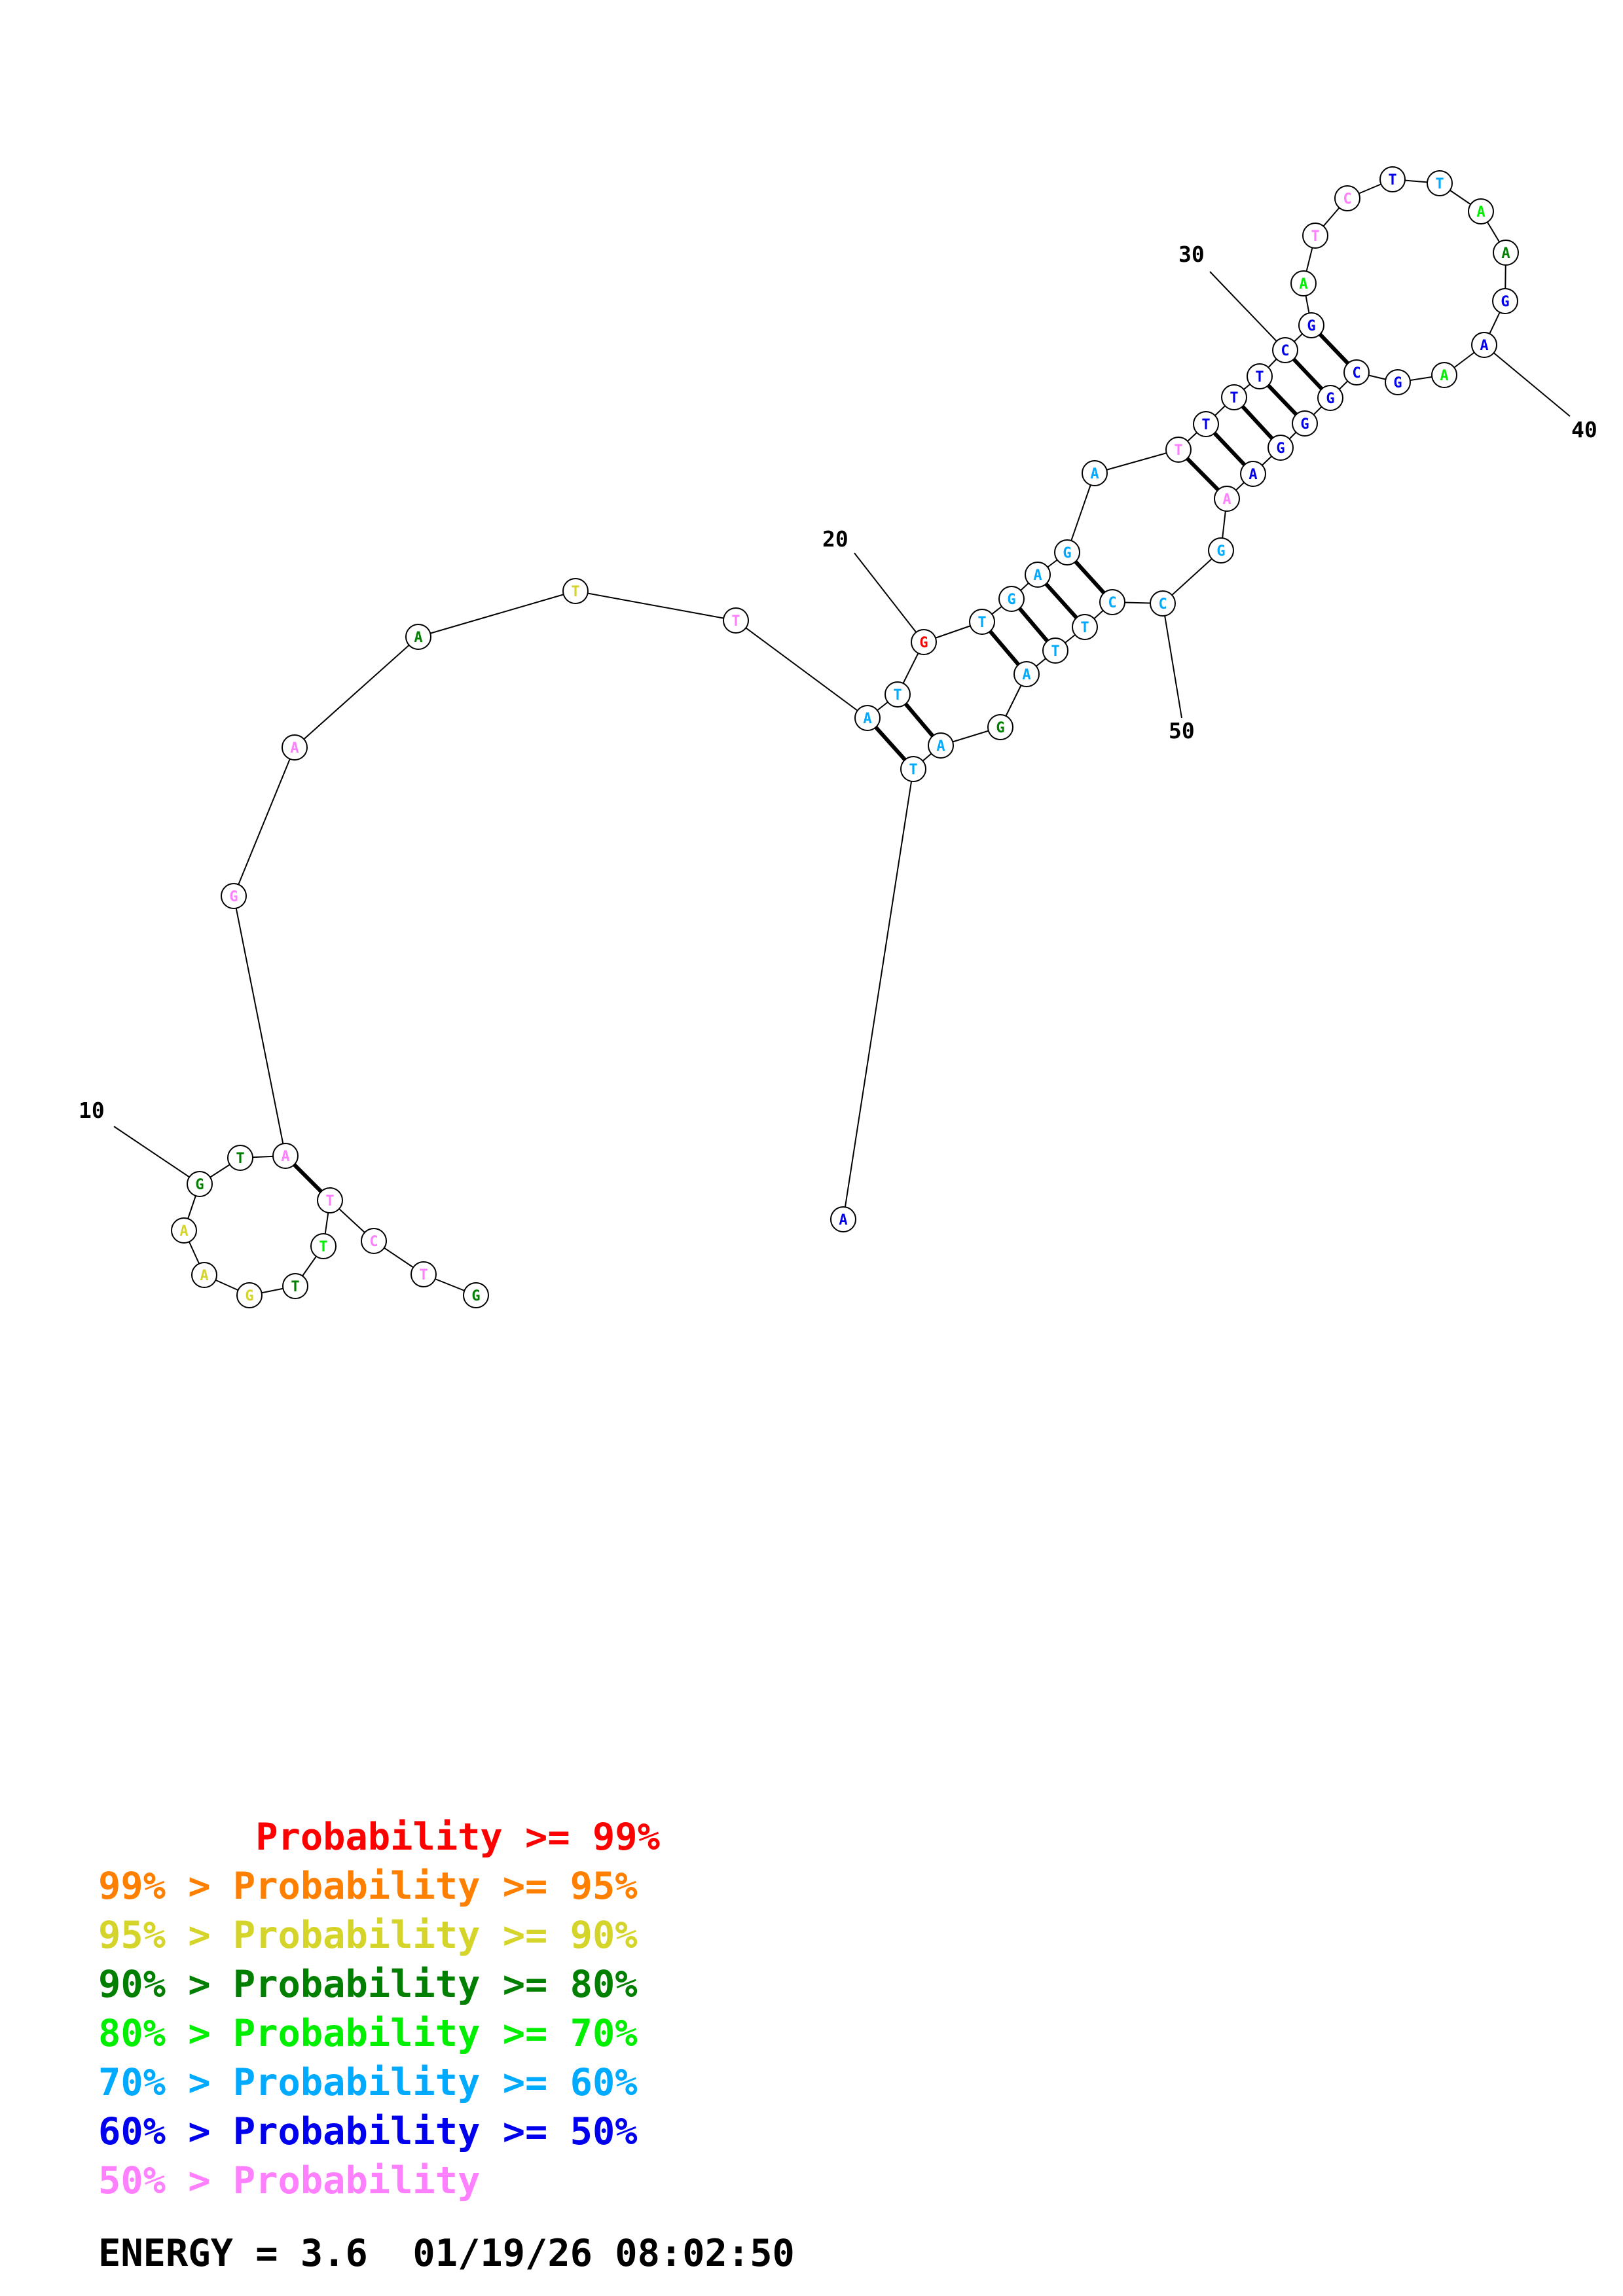 The image size is (1623, 2296). I want to click on nucleotide-8: A, so click(204, 1275).